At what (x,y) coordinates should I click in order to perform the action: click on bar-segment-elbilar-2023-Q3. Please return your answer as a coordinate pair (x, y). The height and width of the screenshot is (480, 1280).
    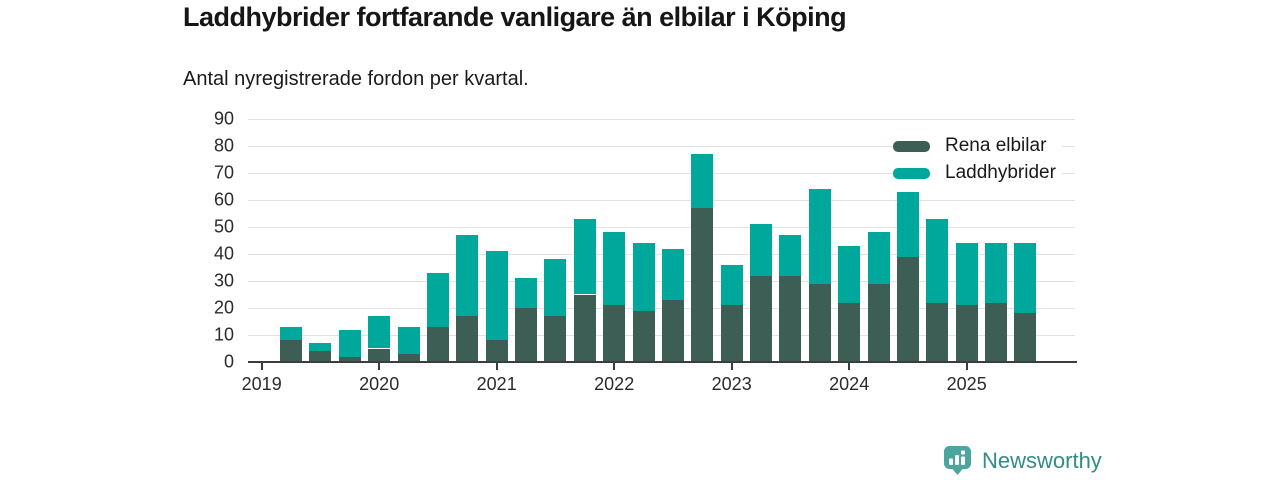
    Looking at the image, I should click on (790, 318).